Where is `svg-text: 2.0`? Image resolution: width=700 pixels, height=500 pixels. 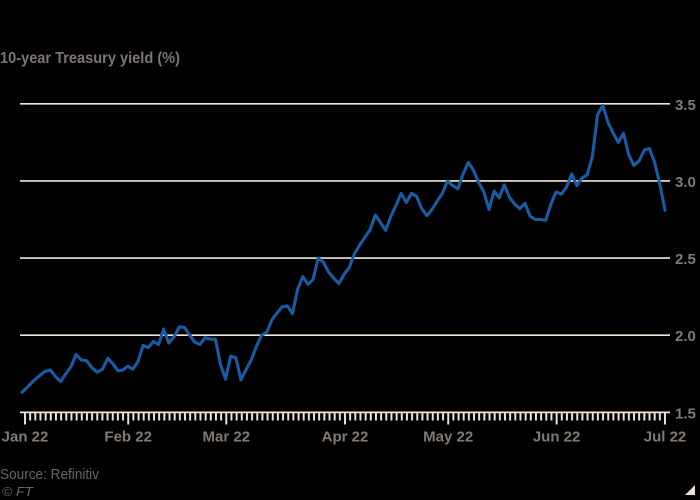
svg-text: 2.0 is located at coordinates (685, 336).